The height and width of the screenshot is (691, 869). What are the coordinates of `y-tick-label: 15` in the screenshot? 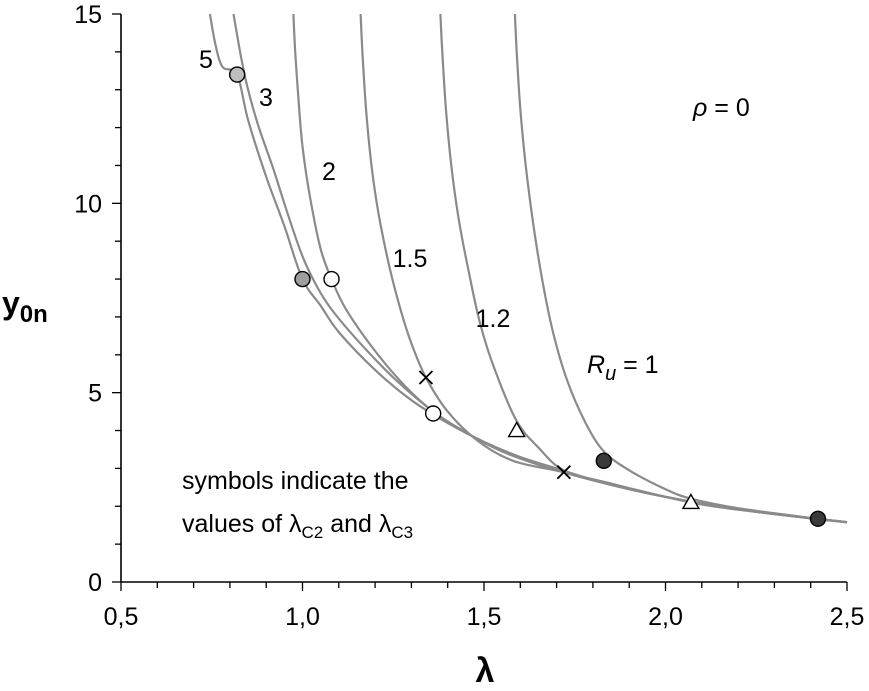 It's located at (88, 15).